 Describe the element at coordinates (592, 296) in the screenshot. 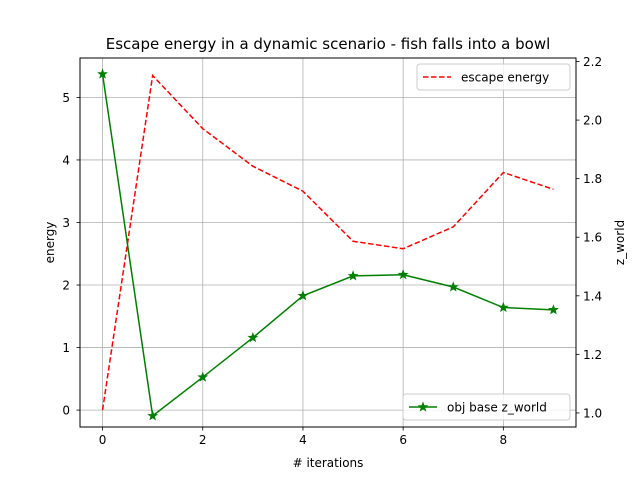

I see `y-tick-label-right: 1.4` at that location.